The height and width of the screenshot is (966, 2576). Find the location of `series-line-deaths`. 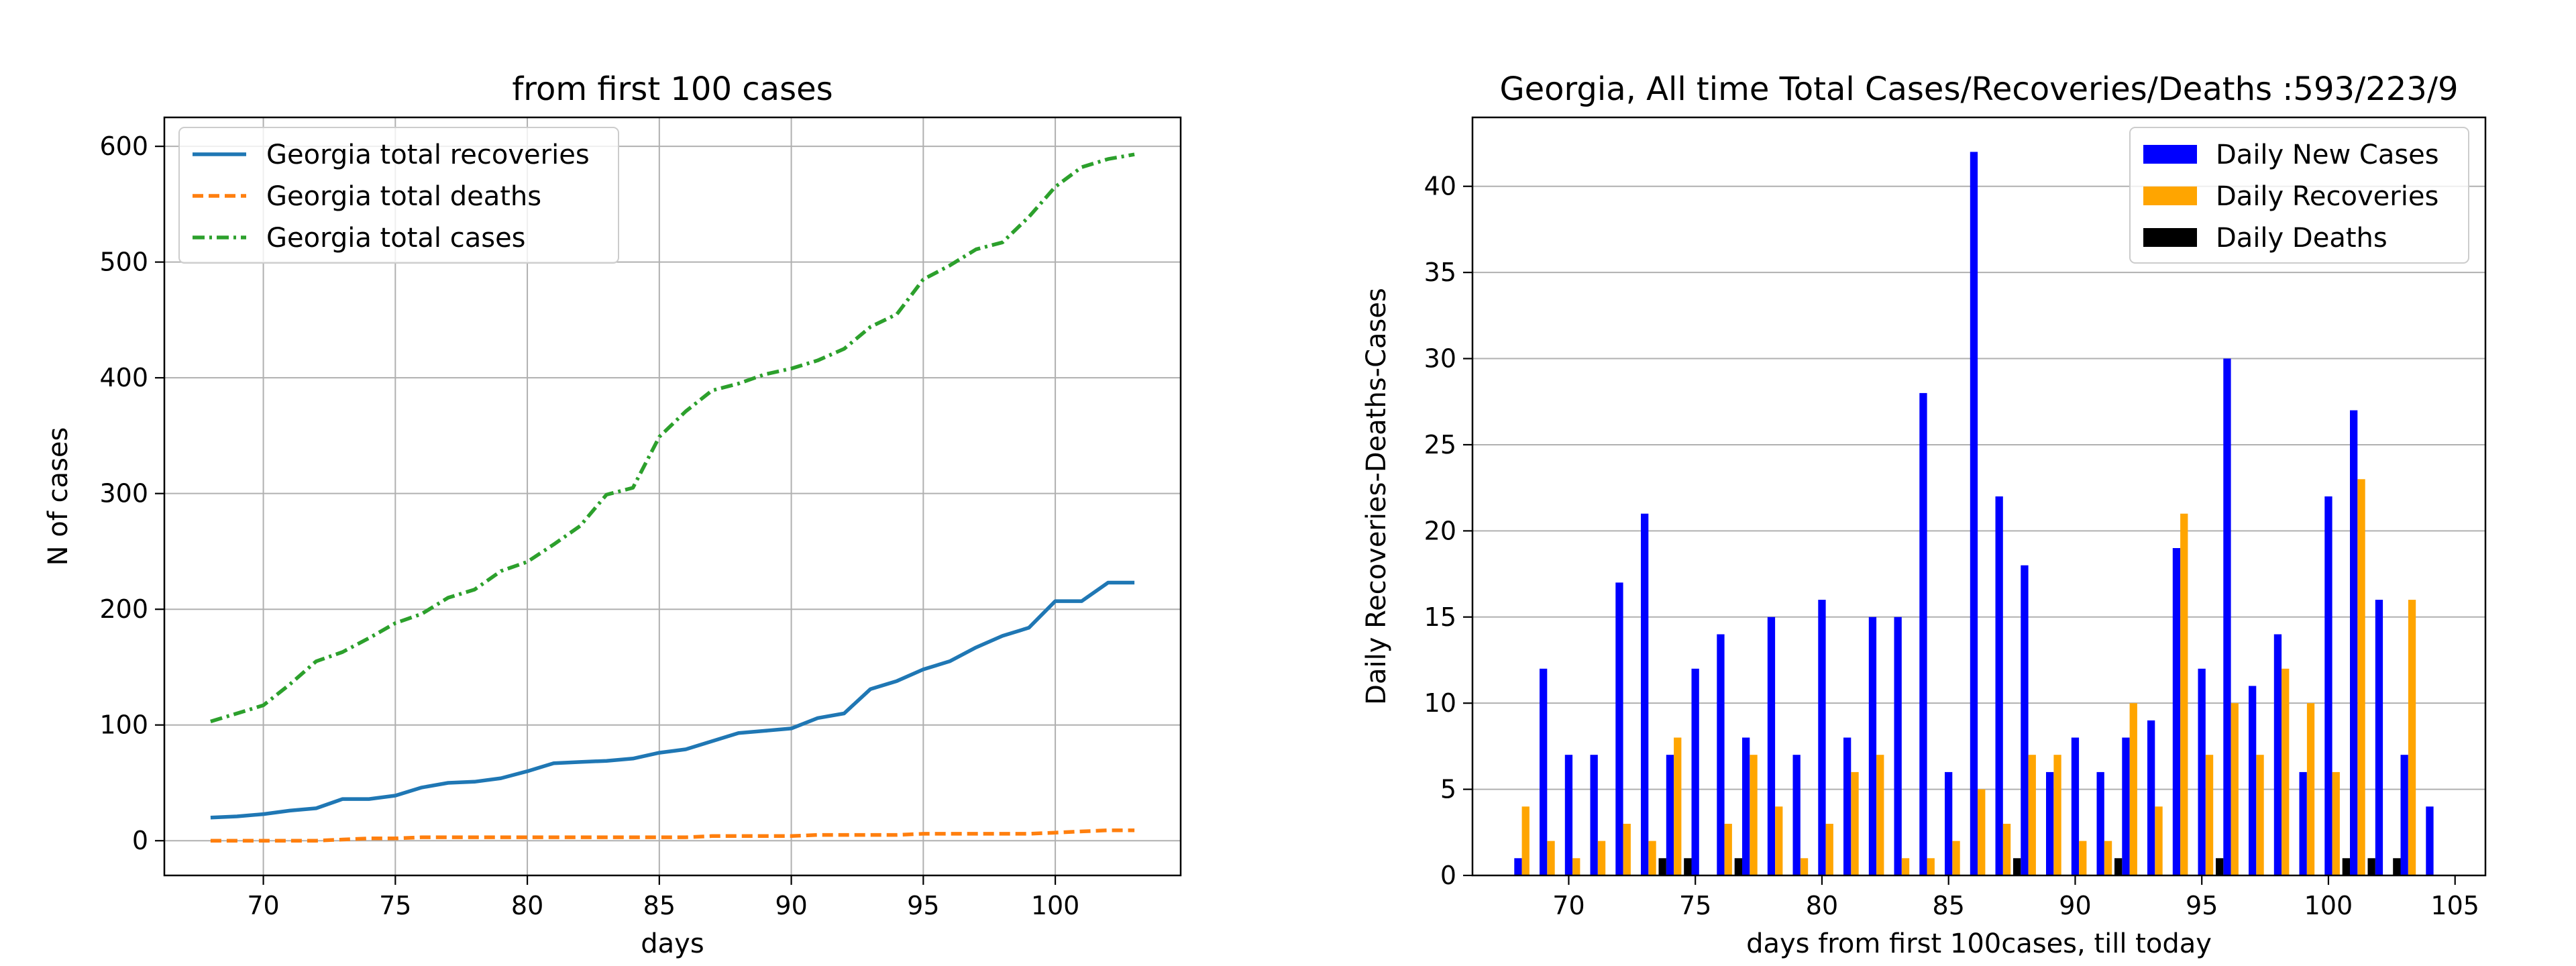

series-line-deaths is located at coordinates (672, 835).